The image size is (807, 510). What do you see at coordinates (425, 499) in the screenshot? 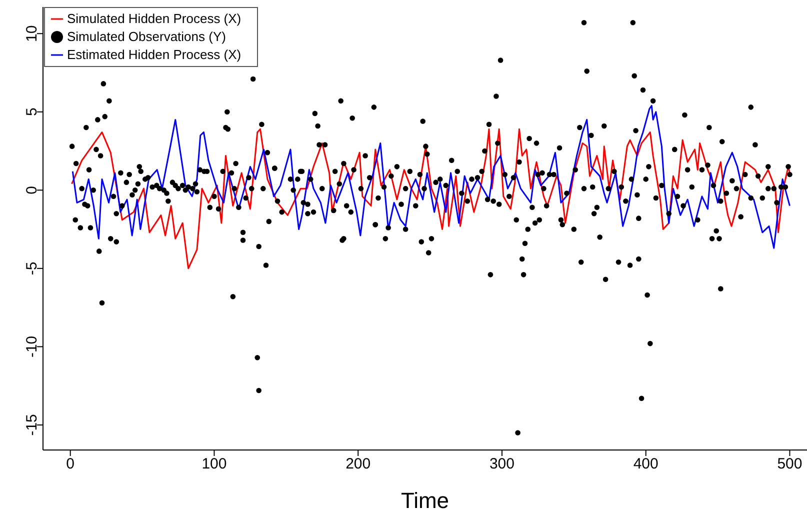
I see `x-axis-title: Time` at bounding box center [425, 499].